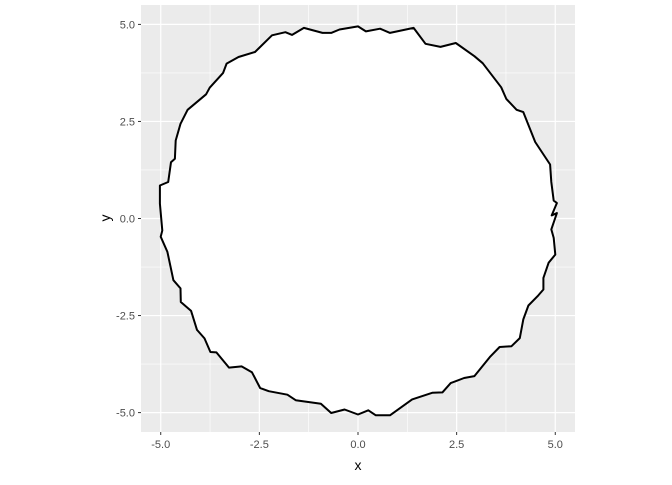  I want to click on x-tick-label: -2.5, so click(259, 445).